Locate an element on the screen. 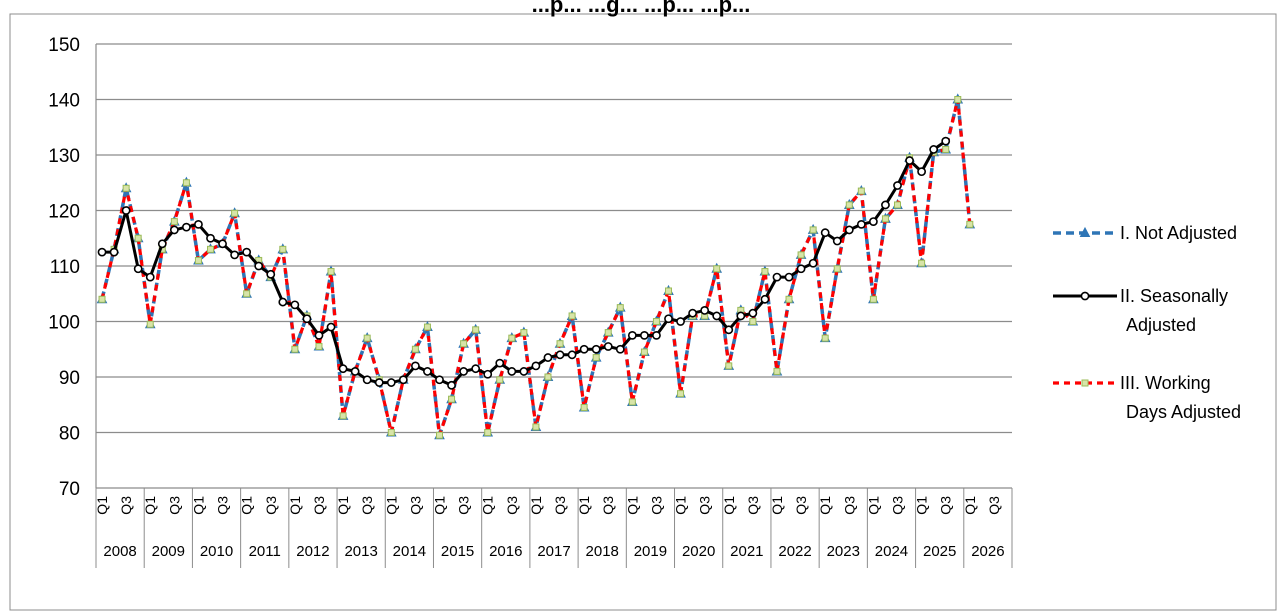 The image size is (1282, 616). legend-label: Days Adjusted is located at coordinates (1183, 412).